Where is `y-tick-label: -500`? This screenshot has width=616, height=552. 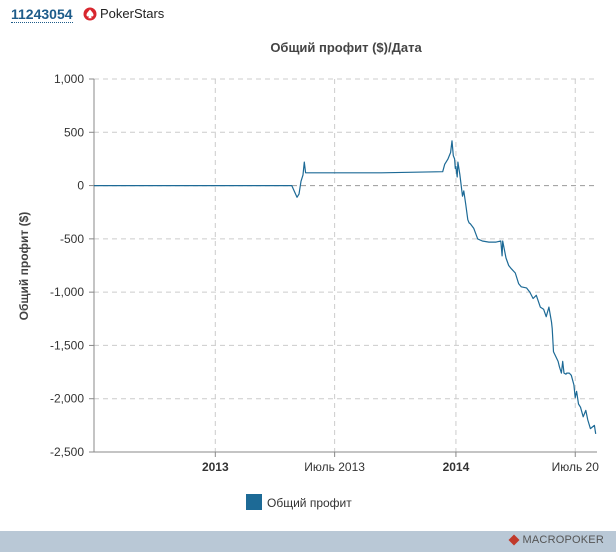
y-tick-label: -500 is located at coordinates (72, 239).